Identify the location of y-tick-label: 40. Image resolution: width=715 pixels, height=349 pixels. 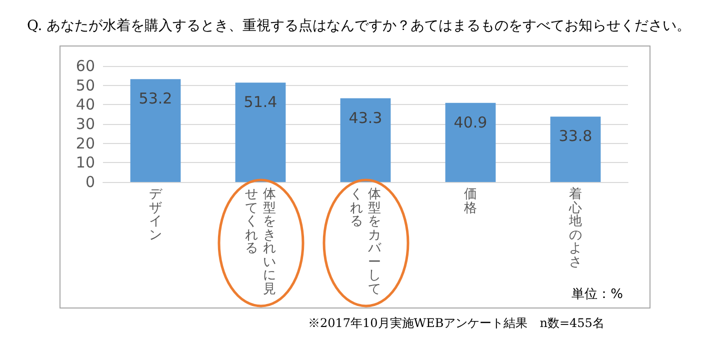
(85, 105).